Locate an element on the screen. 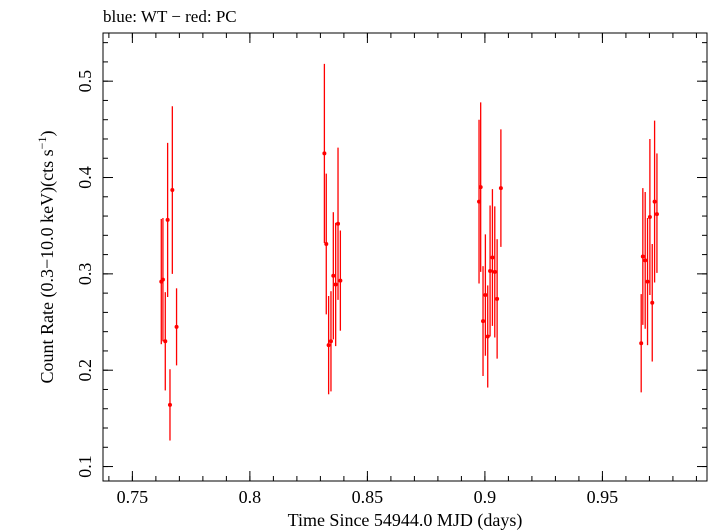 The height and width of the screenshot is (532, 709). x-axis-label: Time Since 54944.0 MJD (days) is located at coordinates (405, 520).